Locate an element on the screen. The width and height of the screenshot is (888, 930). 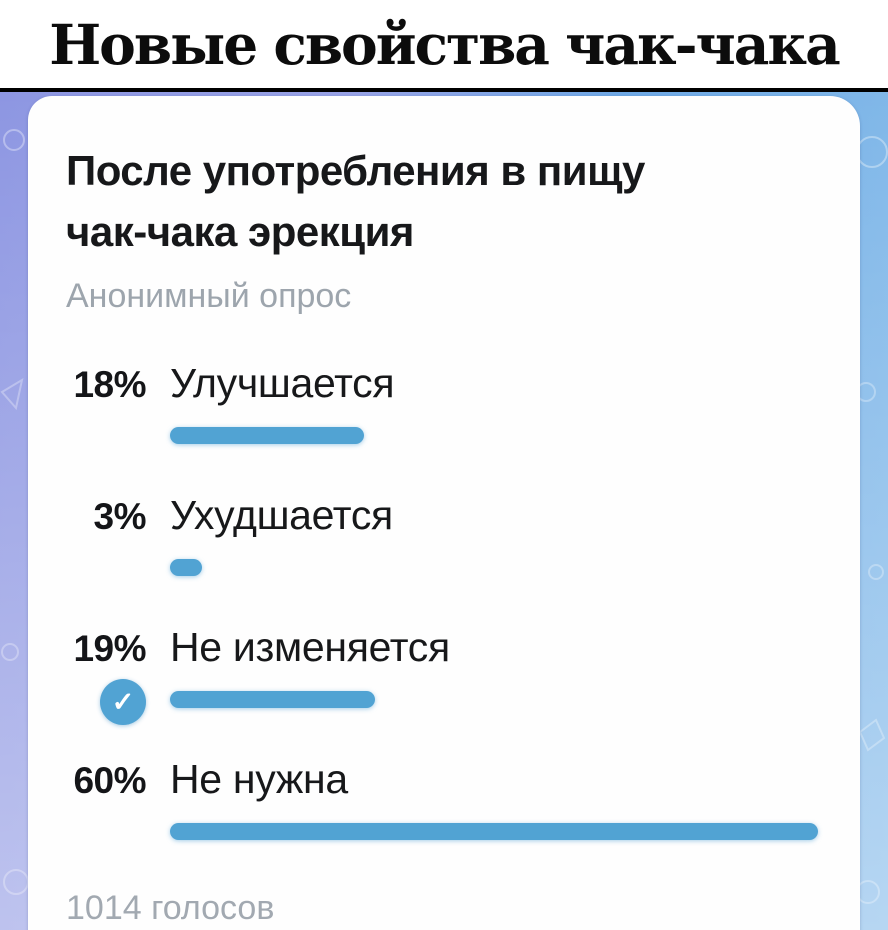
option-label: Ухудшается is located at coordinates (281, 515).